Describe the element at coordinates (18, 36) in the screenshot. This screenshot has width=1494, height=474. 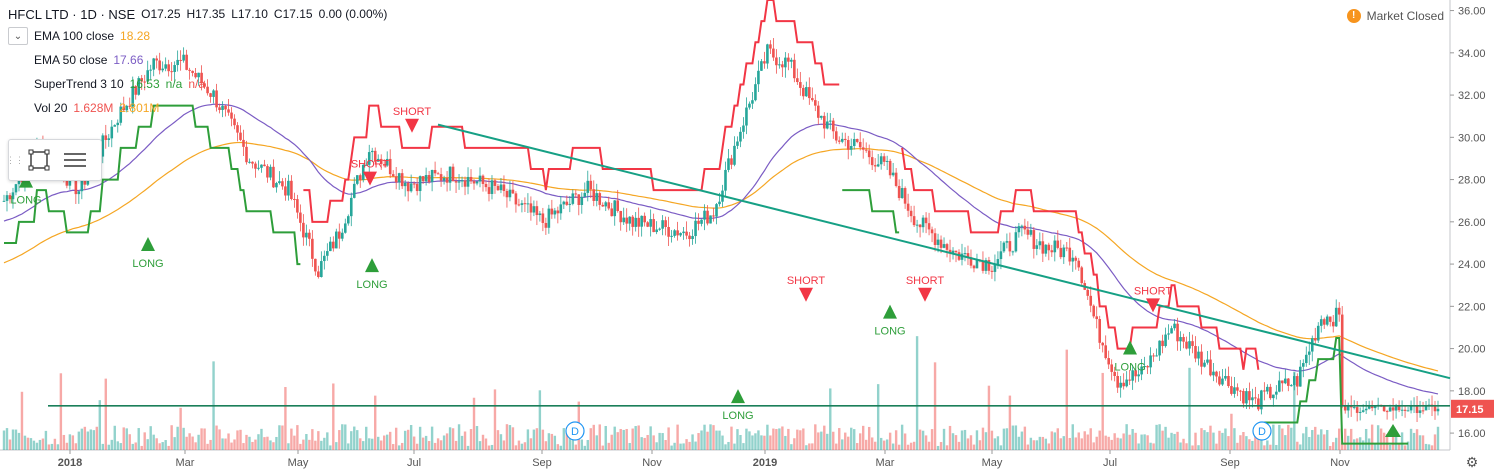
I see `chevron-down-icon: ⌄` at that location.